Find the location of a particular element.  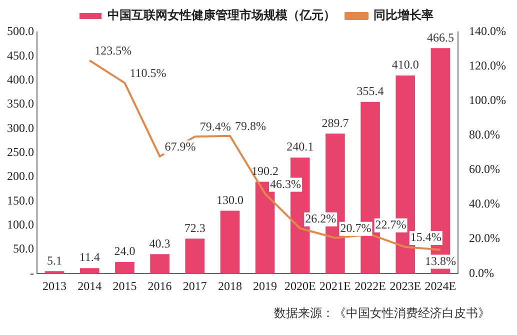

x-tick-label: 2013 is located at coordinates (54, 285).